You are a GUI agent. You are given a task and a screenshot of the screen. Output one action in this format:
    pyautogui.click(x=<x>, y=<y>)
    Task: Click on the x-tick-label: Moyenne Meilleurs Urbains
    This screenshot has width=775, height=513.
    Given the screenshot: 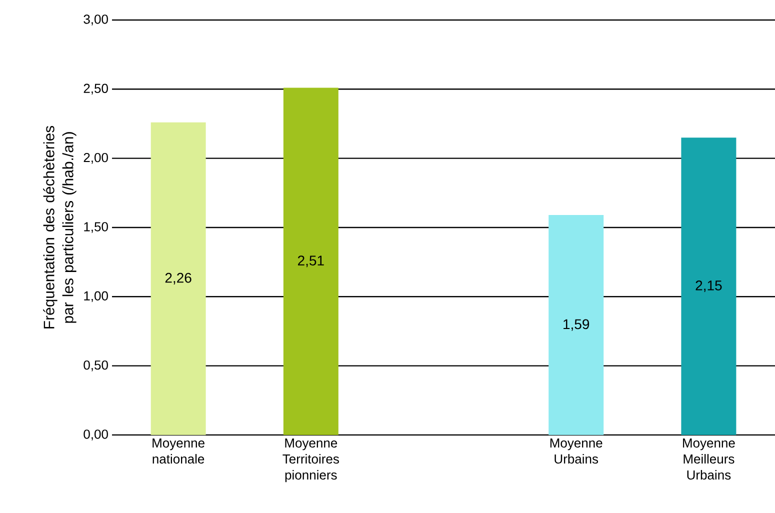 What is the action you would take?
    pyautogui.click(x=709, y=459)
    